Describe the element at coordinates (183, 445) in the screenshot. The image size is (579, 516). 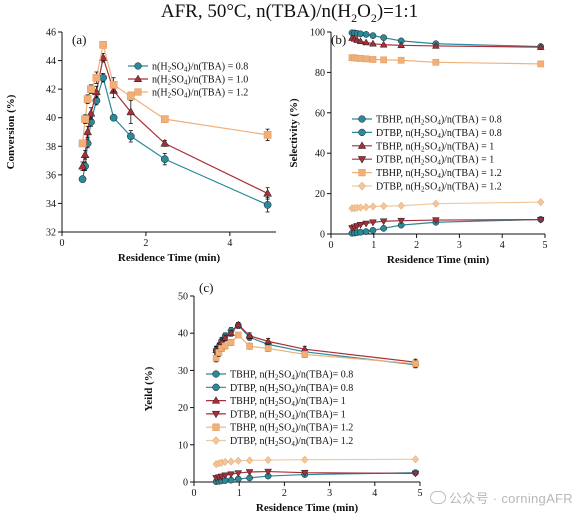
I see `y-tick-label: 10` at that location.